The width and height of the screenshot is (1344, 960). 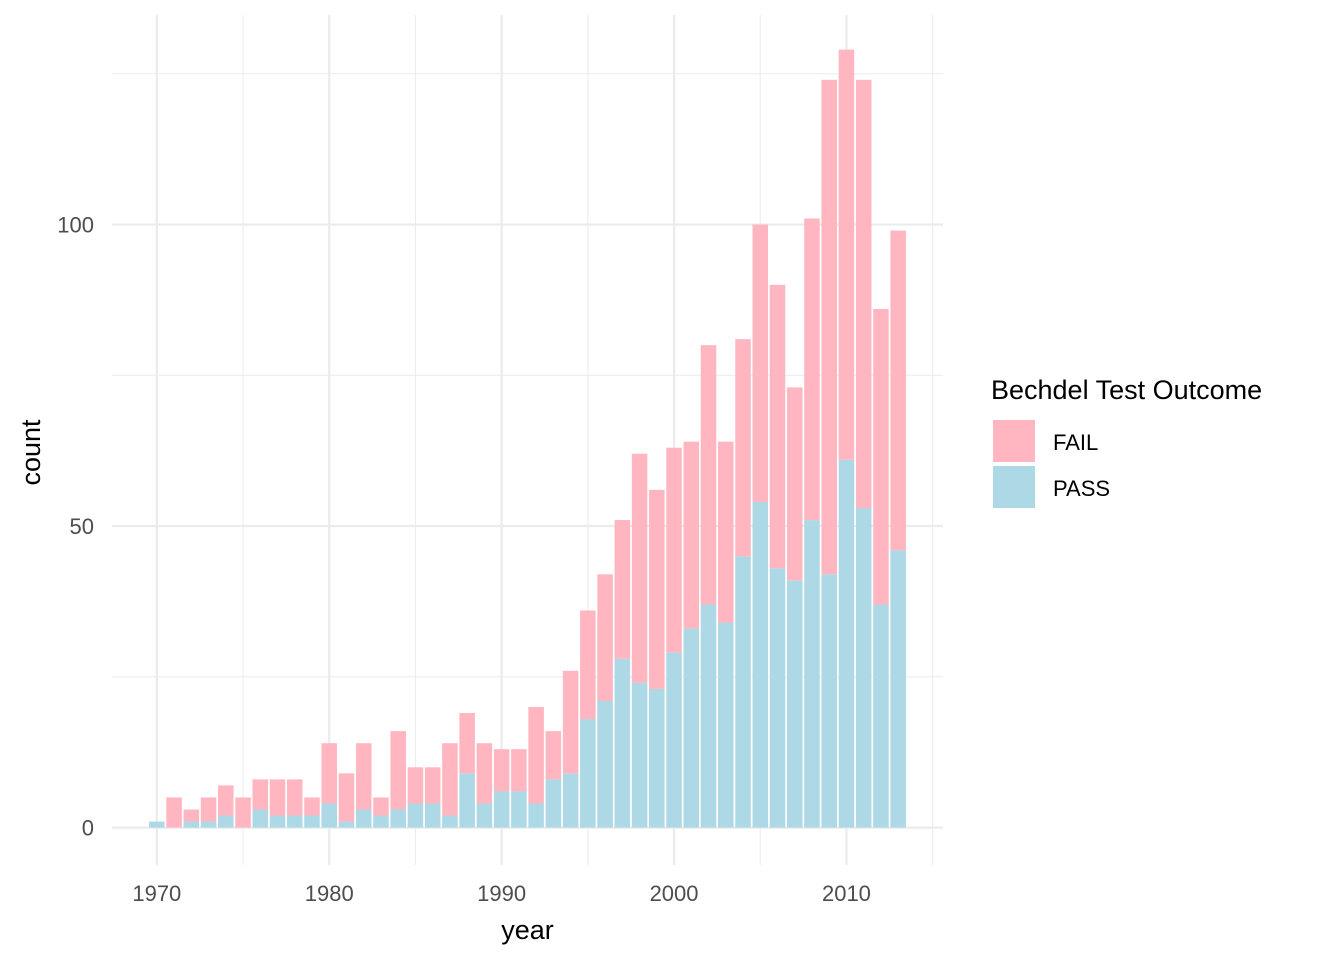 What do you see at coordinates (1126, 441) in the screenshot?
I see `legend: Bechdel Test Outcome FAIL PASS` at bounding box center [1126, 441].